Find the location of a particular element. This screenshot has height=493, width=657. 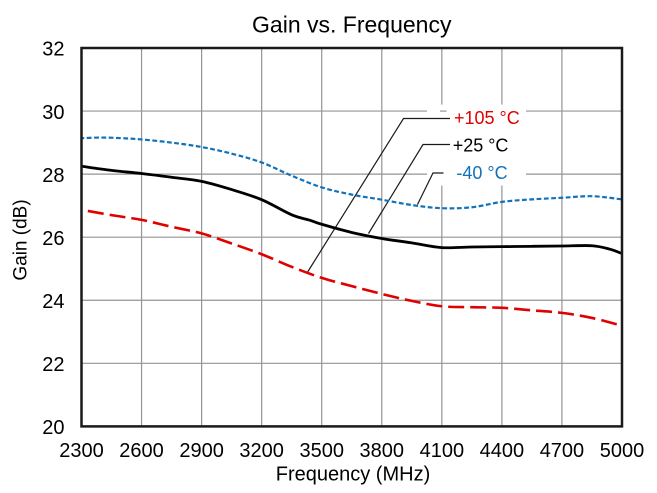

svg-text: 3800 is located at coordinates (382, 451).